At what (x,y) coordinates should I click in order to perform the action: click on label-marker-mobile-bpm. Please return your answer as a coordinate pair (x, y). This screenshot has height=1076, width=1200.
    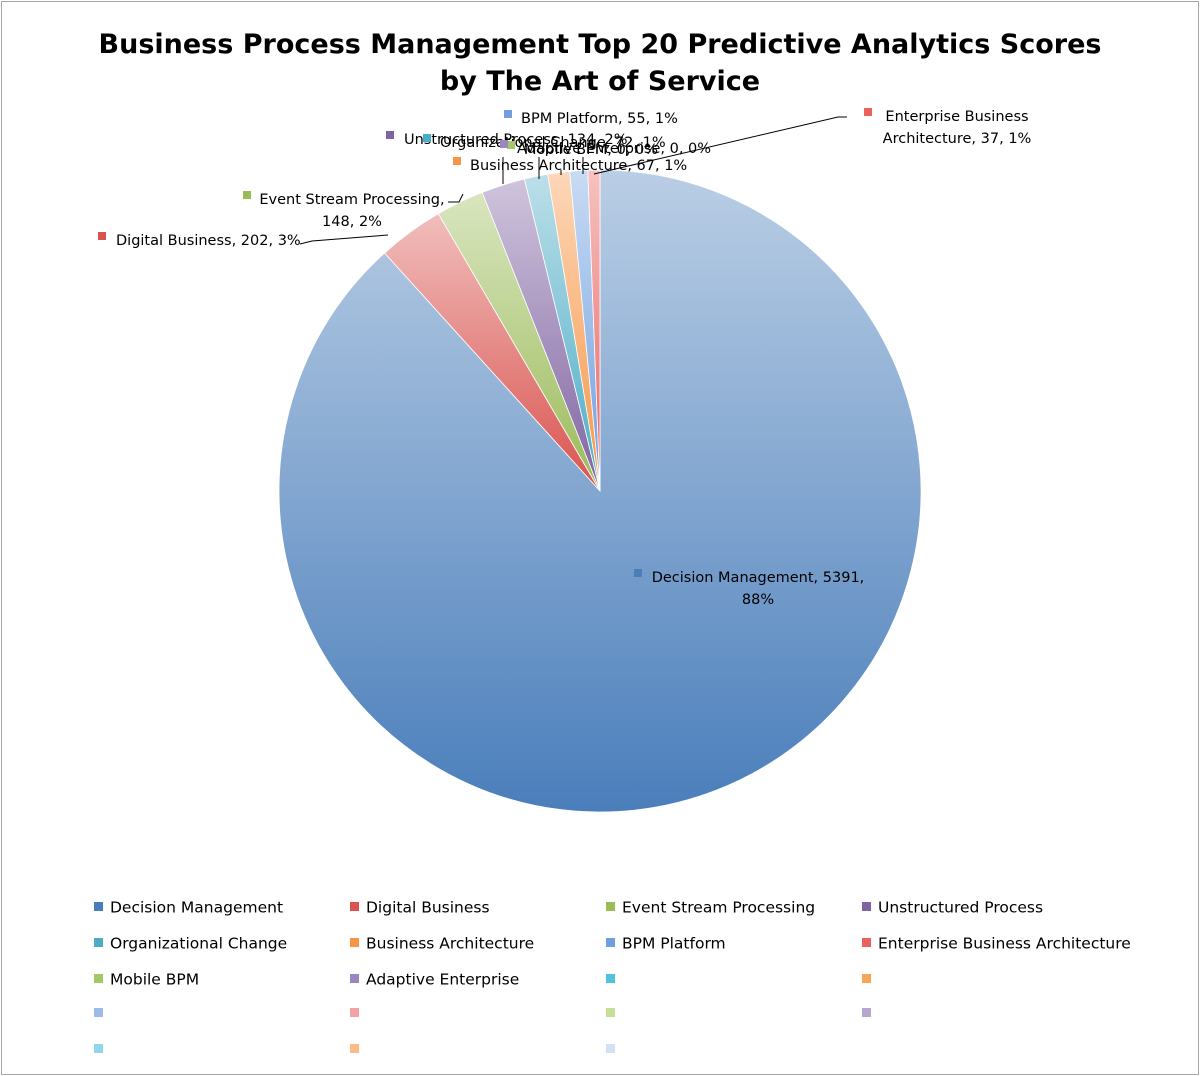
    Looking at the image, I should click on (511, 145).